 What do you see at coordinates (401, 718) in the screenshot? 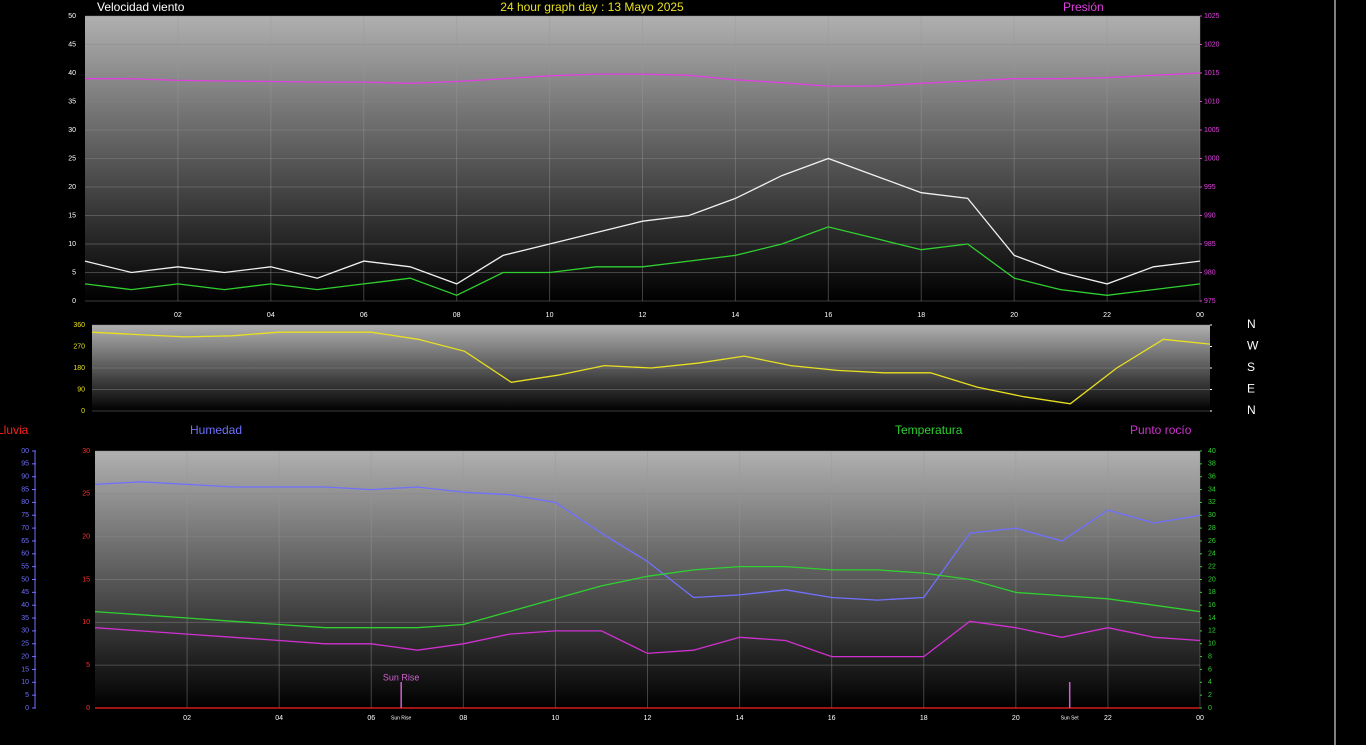
I see `annotation-label: Sun Rise` at bounding box center [401, 718].